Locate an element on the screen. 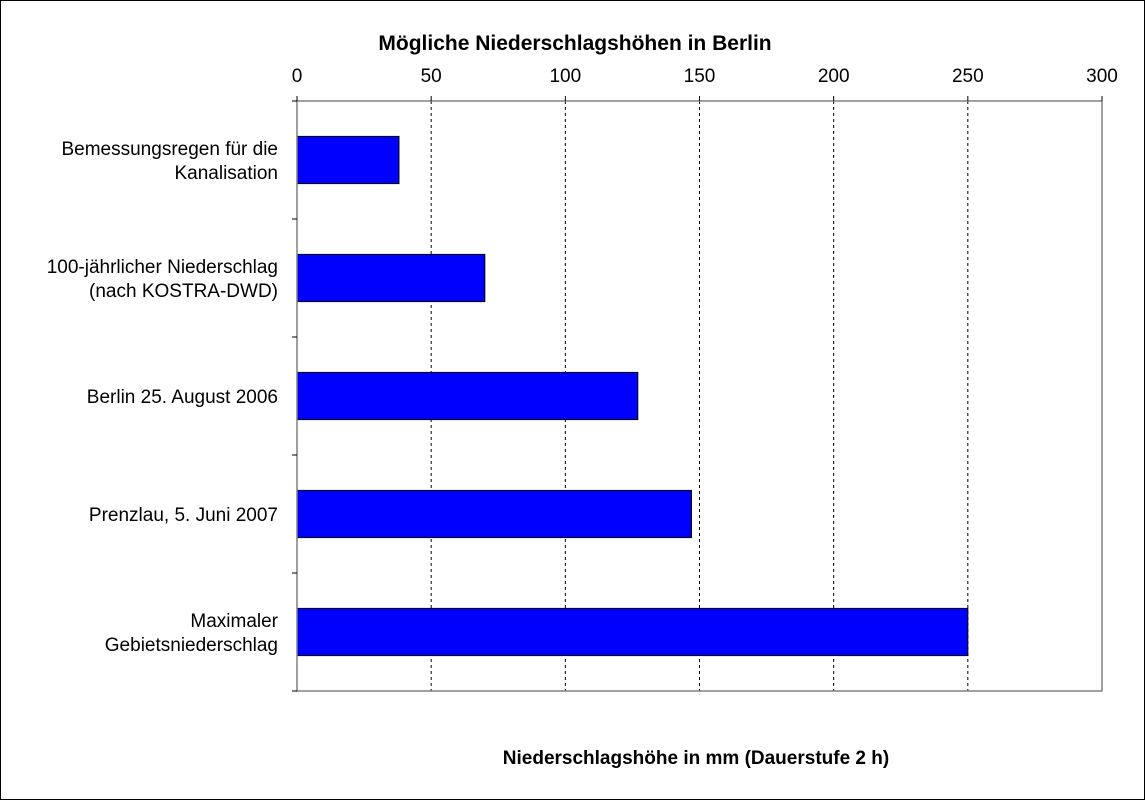 The width and height of the screenshot is (1145, 800). category-label: Prenzlau, 5. Juni 2007 is located at coordinates (183, 515).